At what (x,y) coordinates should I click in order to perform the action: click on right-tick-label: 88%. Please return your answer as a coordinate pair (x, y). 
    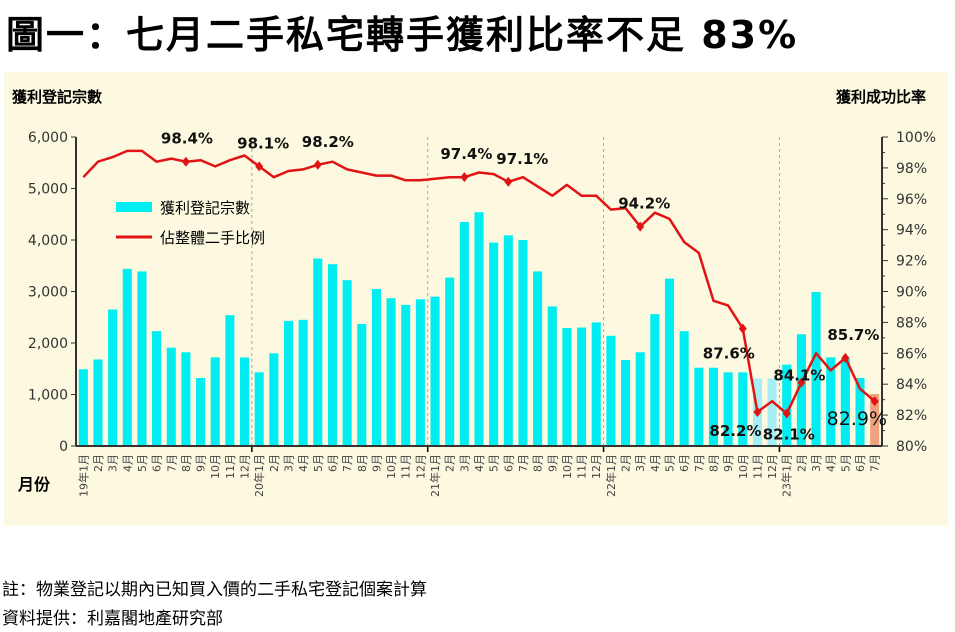
    Looking at the image, I should click on (911, 323).